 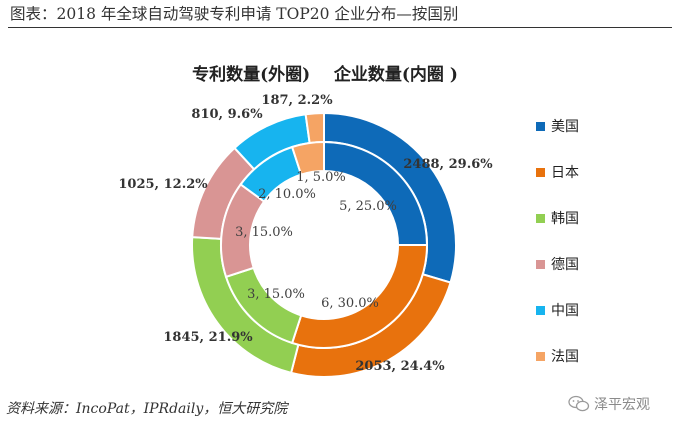 What do you see at coordinates (448, 164) in the screenshot?
I see `outer-label-0: 2488, 29.6%` at bounding box center [448, 164].